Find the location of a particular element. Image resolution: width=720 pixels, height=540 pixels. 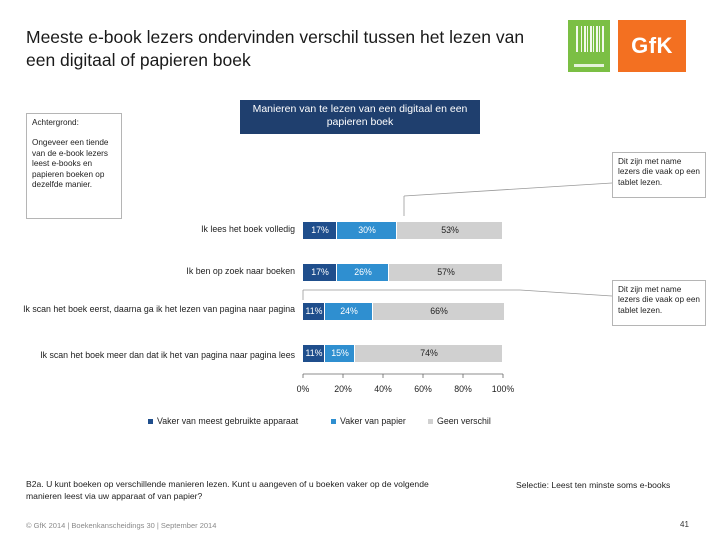

category-label-1: Ik lees het boek volledig is located at coordinates (248, 229).